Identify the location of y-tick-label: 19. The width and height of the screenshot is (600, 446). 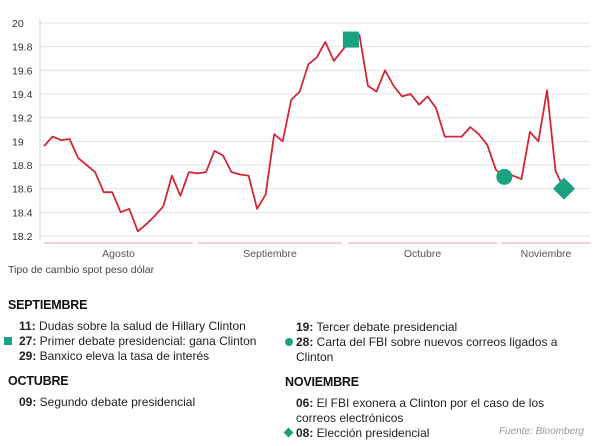
(18, 142).